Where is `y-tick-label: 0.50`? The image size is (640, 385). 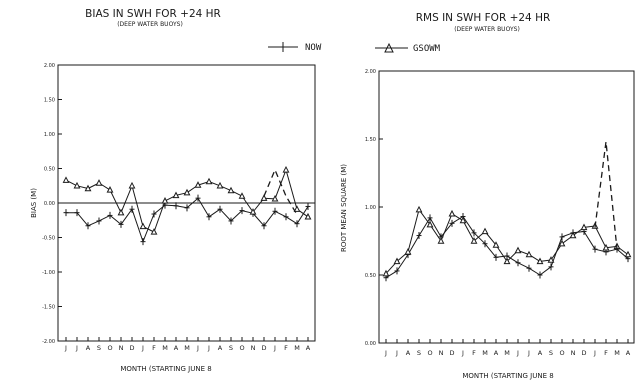 y-tick-label: 0.50 is located at coordinates (370, 276).